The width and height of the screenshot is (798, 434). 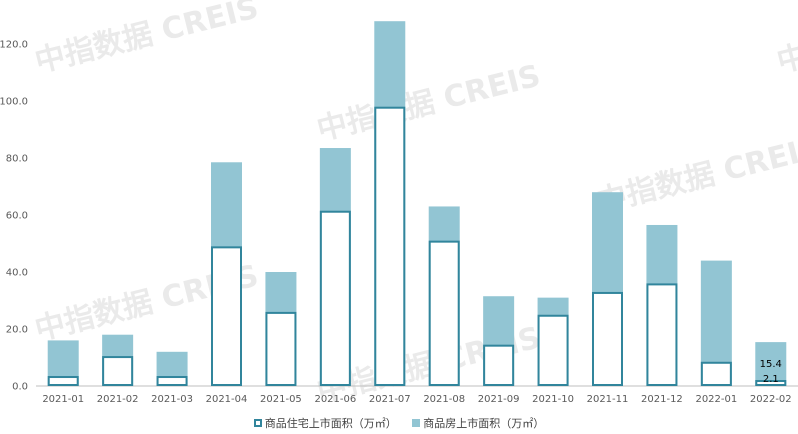 I want to click on y-tick-label: 60.0, so click(x=17, y=216).